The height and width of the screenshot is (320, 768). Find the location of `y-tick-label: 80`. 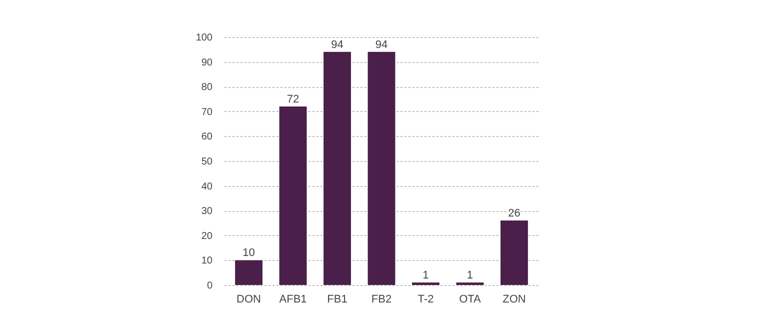

y-tick-label: 80 is located at coordinates (207, 88).